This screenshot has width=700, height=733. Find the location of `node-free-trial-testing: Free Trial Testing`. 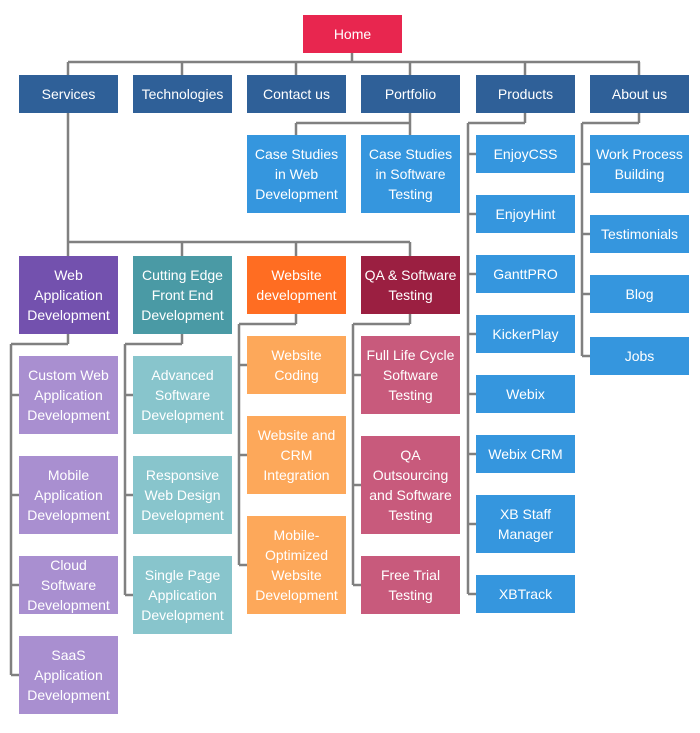

node-free-trial-testing: Free Trial Testing is located at coordinates (410, 585).